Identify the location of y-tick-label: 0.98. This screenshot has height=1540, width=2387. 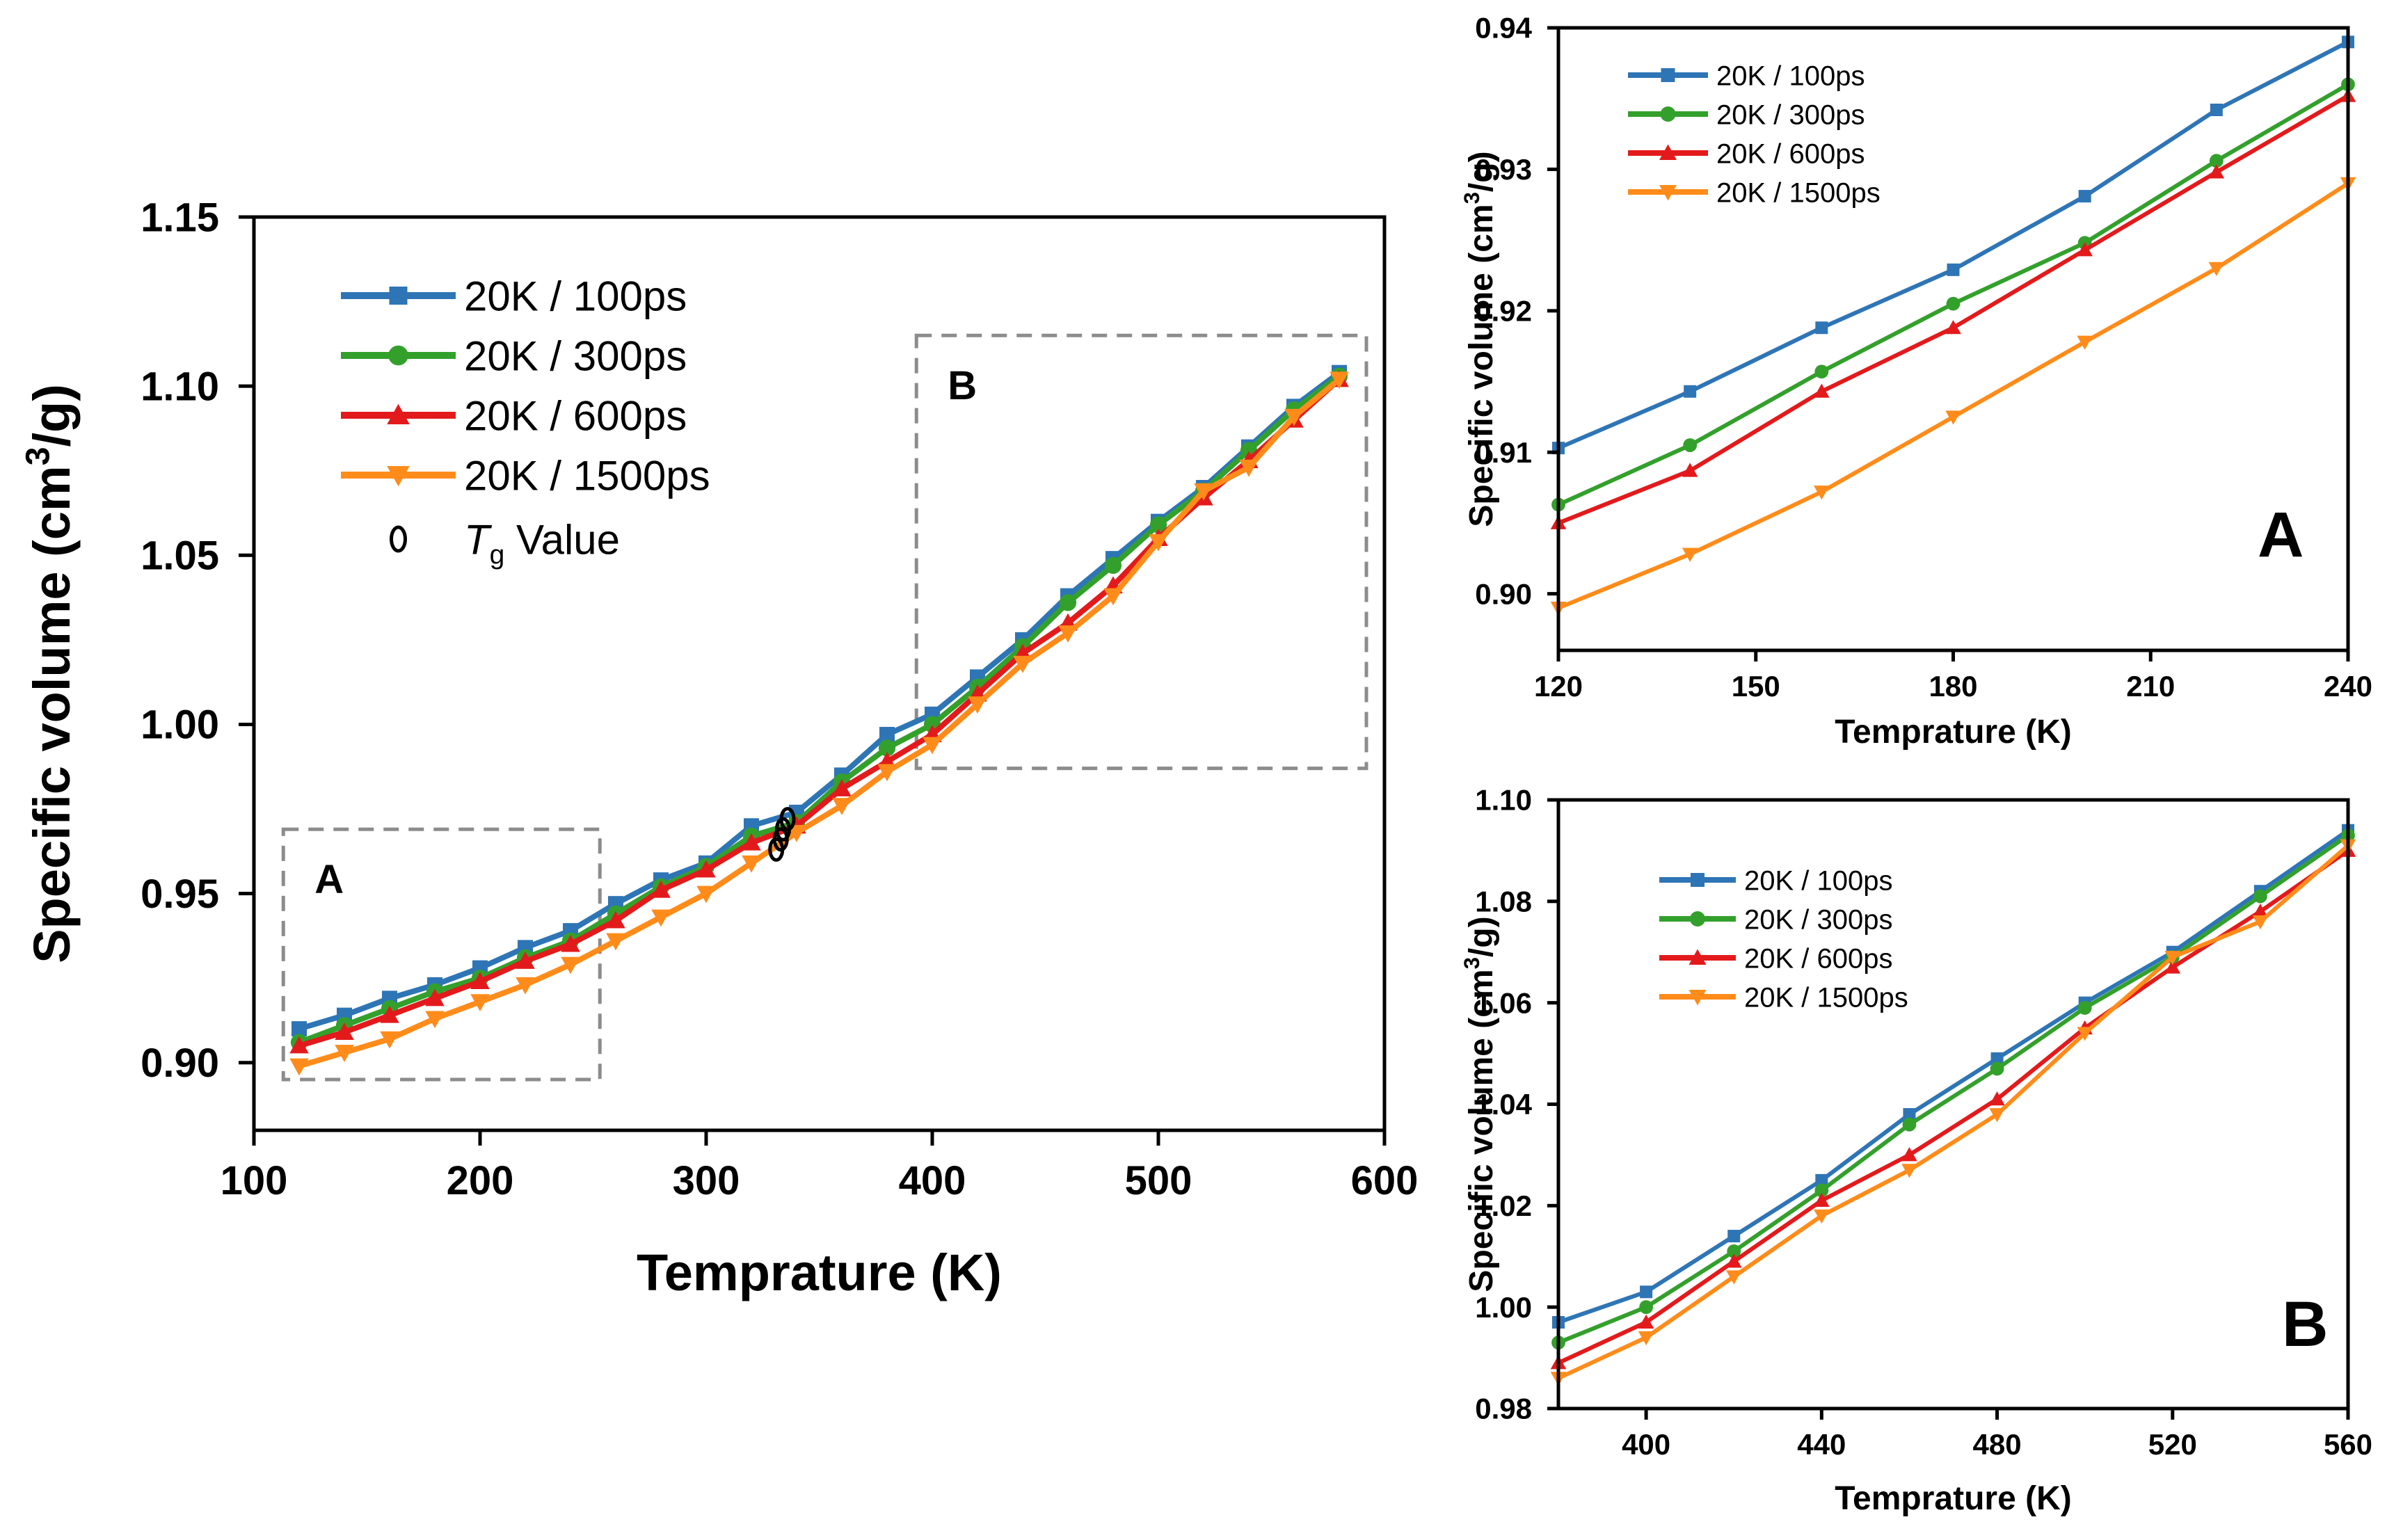
(1503, 1409).